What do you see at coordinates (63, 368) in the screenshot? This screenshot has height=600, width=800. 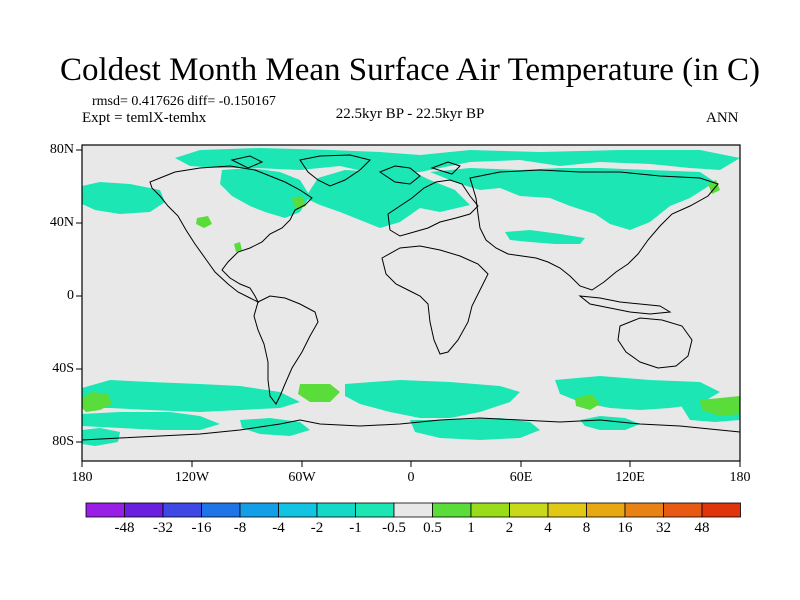 I see `lat-label-40s: 40S` at bounding box center [63, 368].